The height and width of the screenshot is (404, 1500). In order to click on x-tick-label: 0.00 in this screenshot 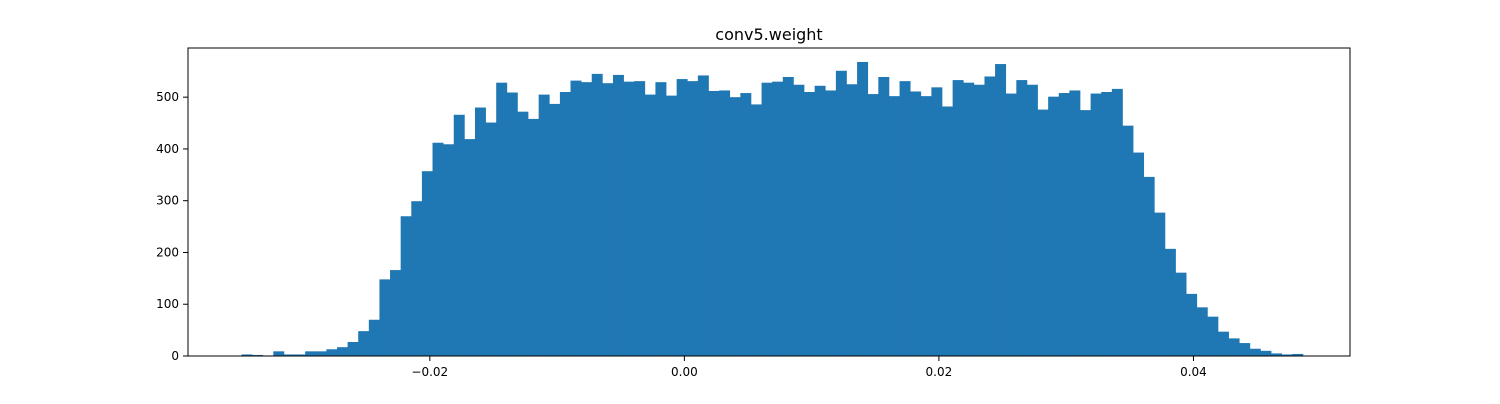, I will do `click(684, 372)`.